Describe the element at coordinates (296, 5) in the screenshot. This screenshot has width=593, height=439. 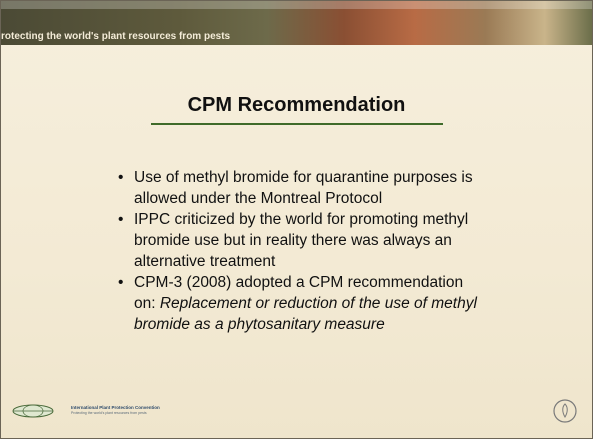
I see `banner-shine` at that location.